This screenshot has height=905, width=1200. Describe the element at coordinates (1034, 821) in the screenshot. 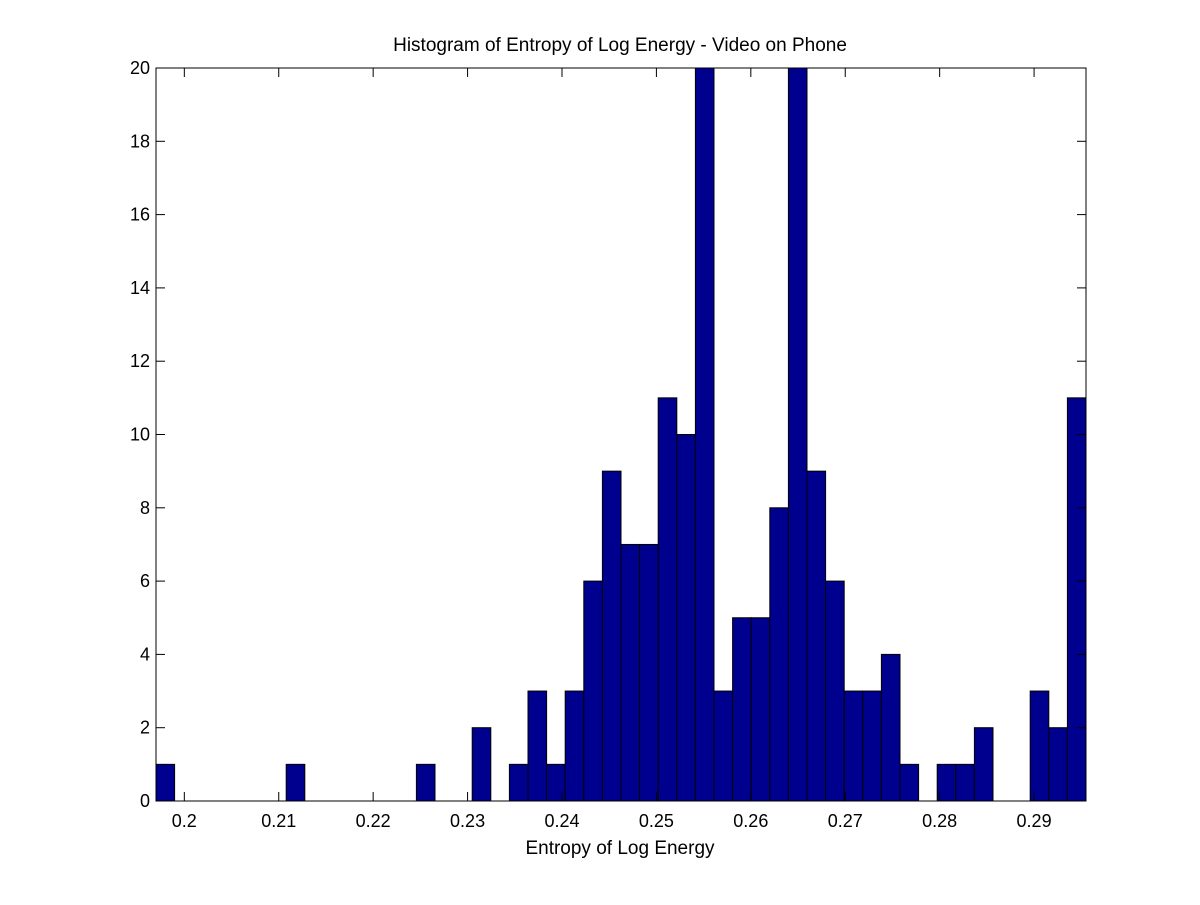

I see `x-tick-label: 0.29` at that location.